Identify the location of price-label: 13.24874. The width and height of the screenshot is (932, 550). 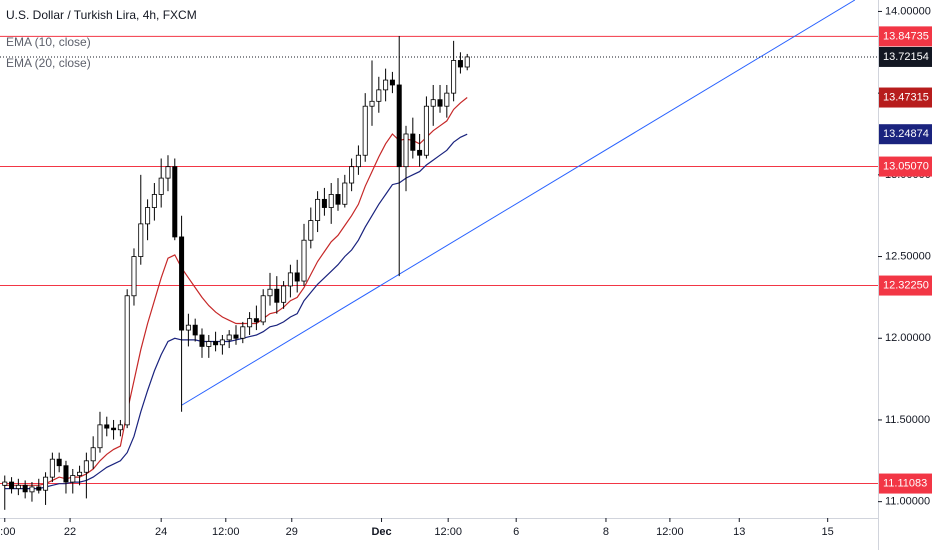
(906, 134).